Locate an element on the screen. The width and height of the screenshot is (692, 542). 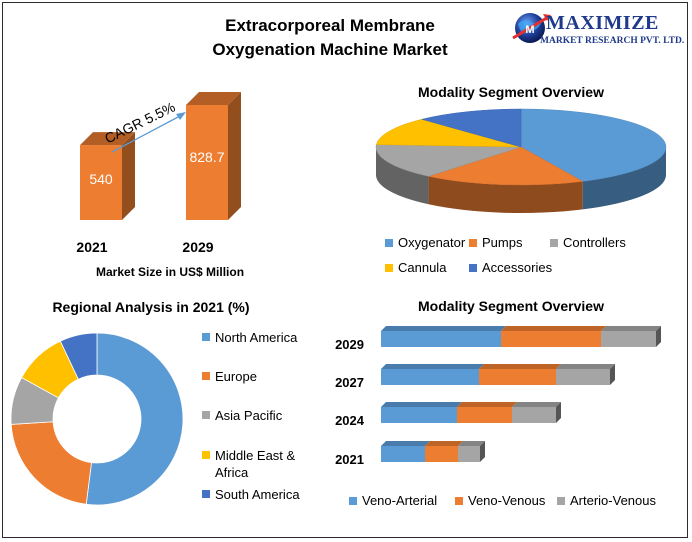
donut-legend-item: Asia Pacific is located at coordinates (242, 415).